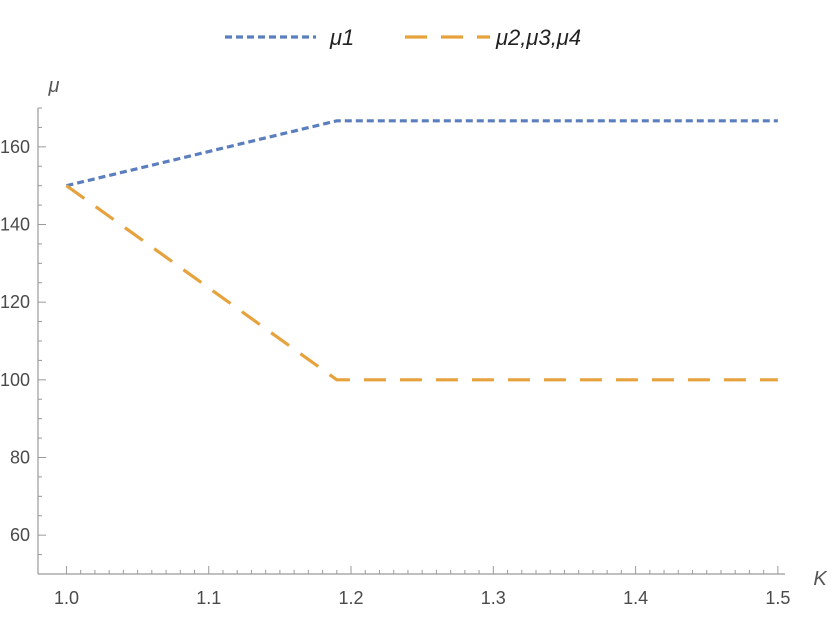 Image resolution: width=831 pixels, height=618 pixels. Describe the element at coordinates (23, 341) in the screenshot. I see `y-ticks: 60 80 100 120 140 160` at that location.